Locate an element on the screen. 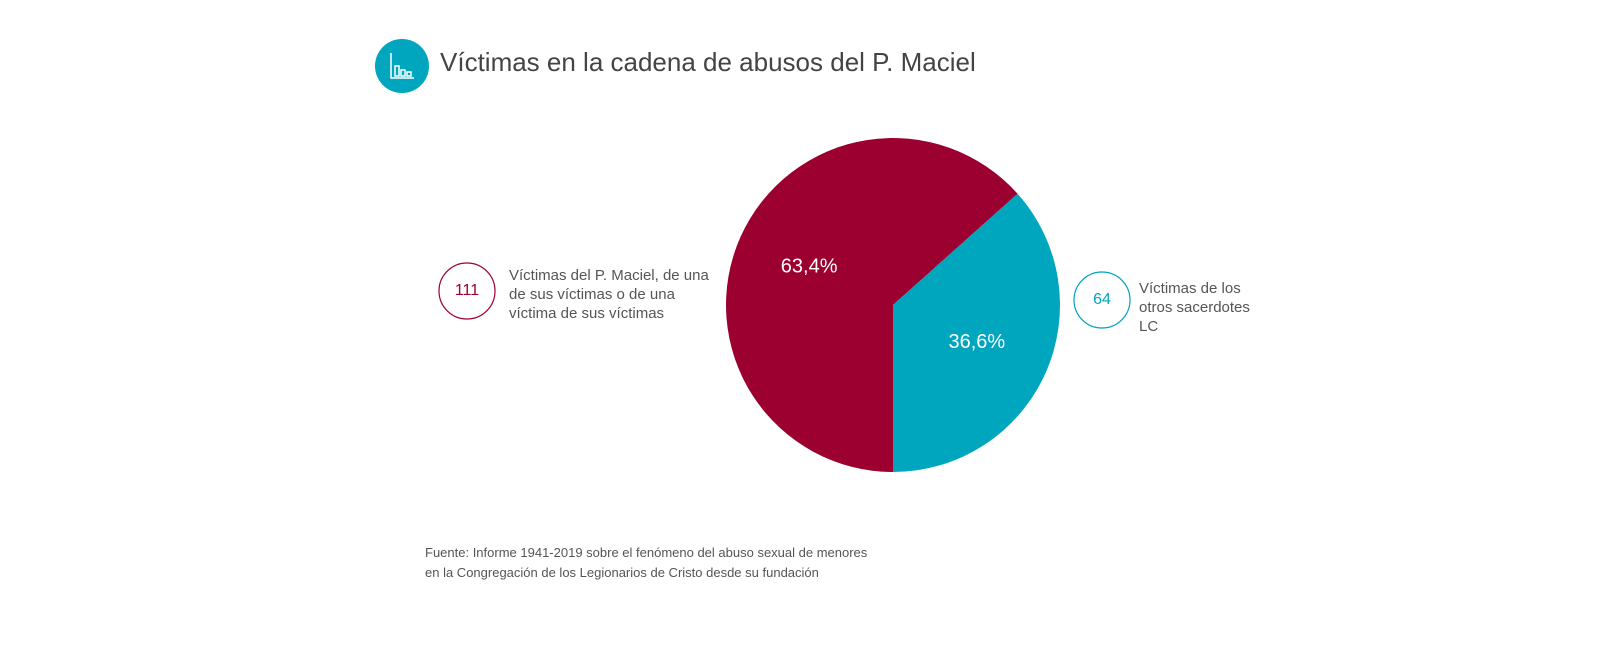 The image size is (1600, 655). icon-glyph is located at coordinates (402, 66).